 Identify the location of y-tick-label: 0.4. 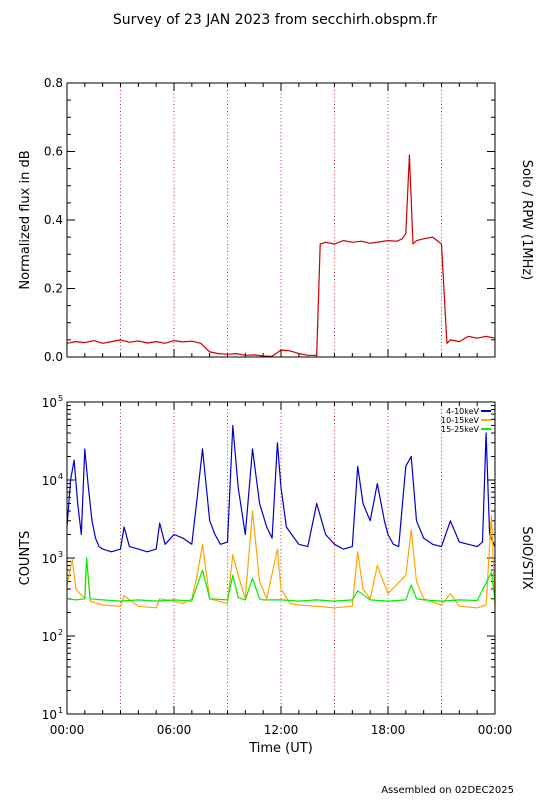
(53, 220).